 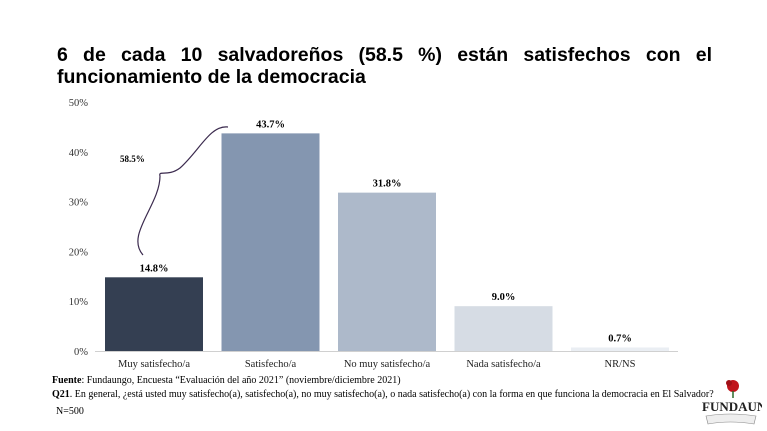 What do you see at coordinates (154, 364) in the screenshot?
I see `x-tick-label: Muy satisfecho/a` at bounding box center [154, 364].